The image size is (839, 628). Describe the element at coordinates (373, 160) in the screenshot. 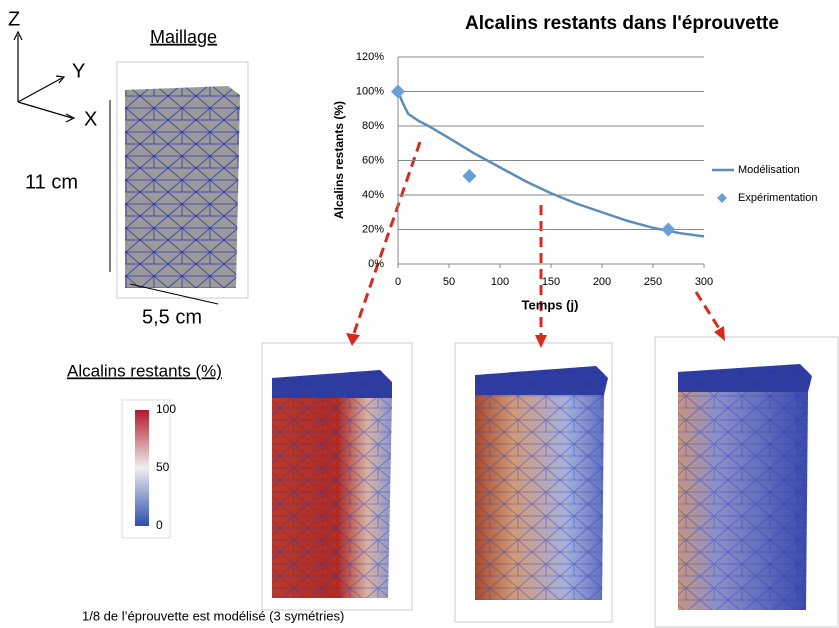

I see `y-tick-label: 60%` at that location.